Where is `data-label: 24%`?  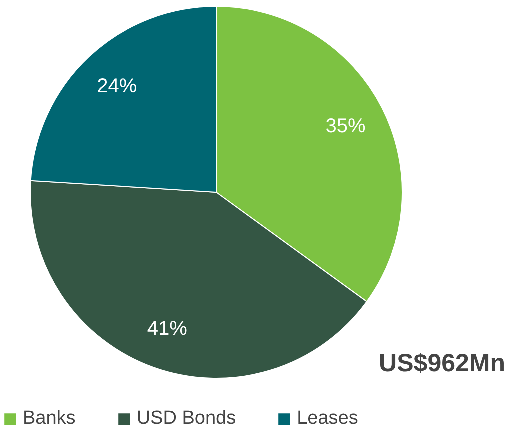 data-label: 24% is located at coordinates (117, 87).